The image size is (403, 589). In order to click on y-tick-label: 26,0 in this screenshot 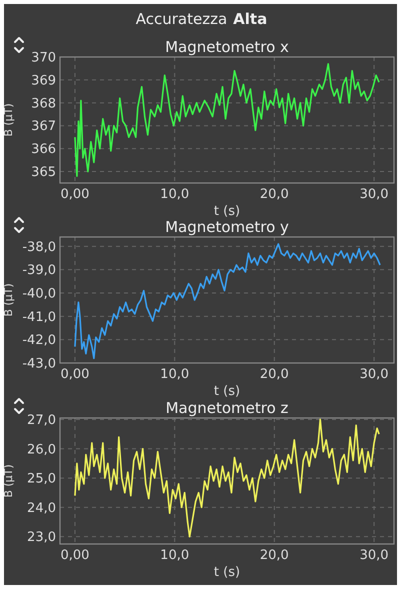, I will do `click(41, 450)`.